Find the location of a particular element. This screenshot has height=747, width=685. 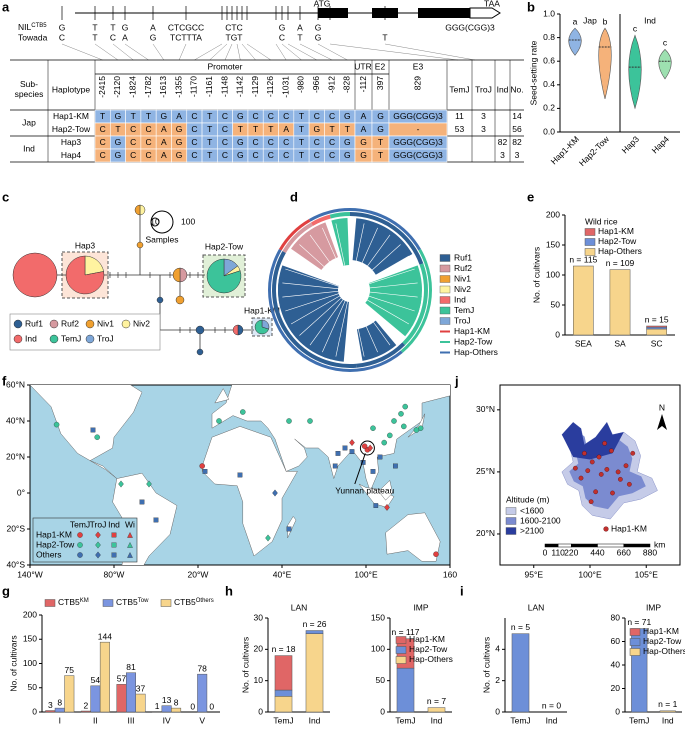

x-tick-label: SC is located at coordinates (657, 343).